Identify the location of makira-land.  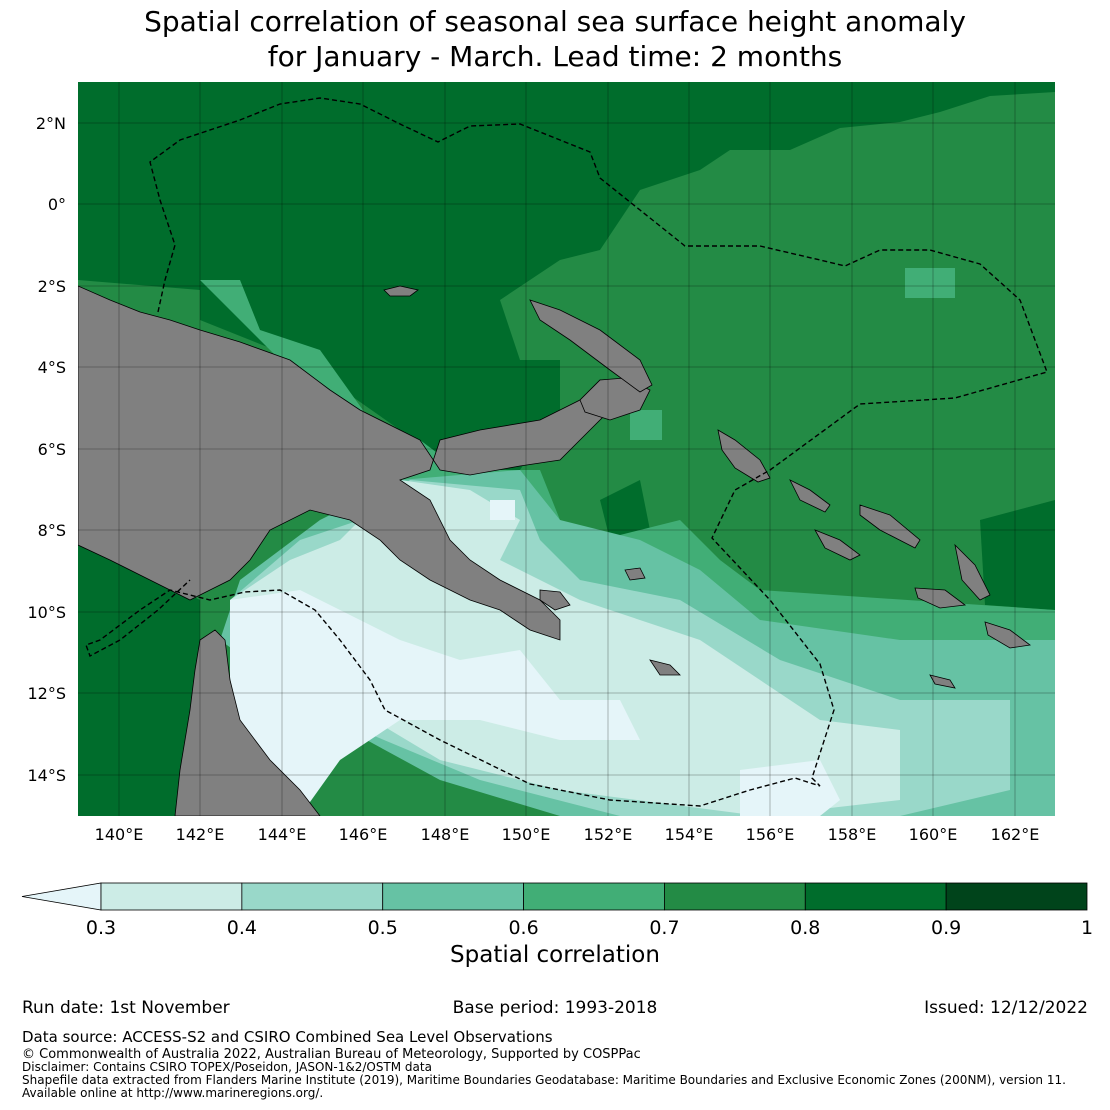
(1008, 635).